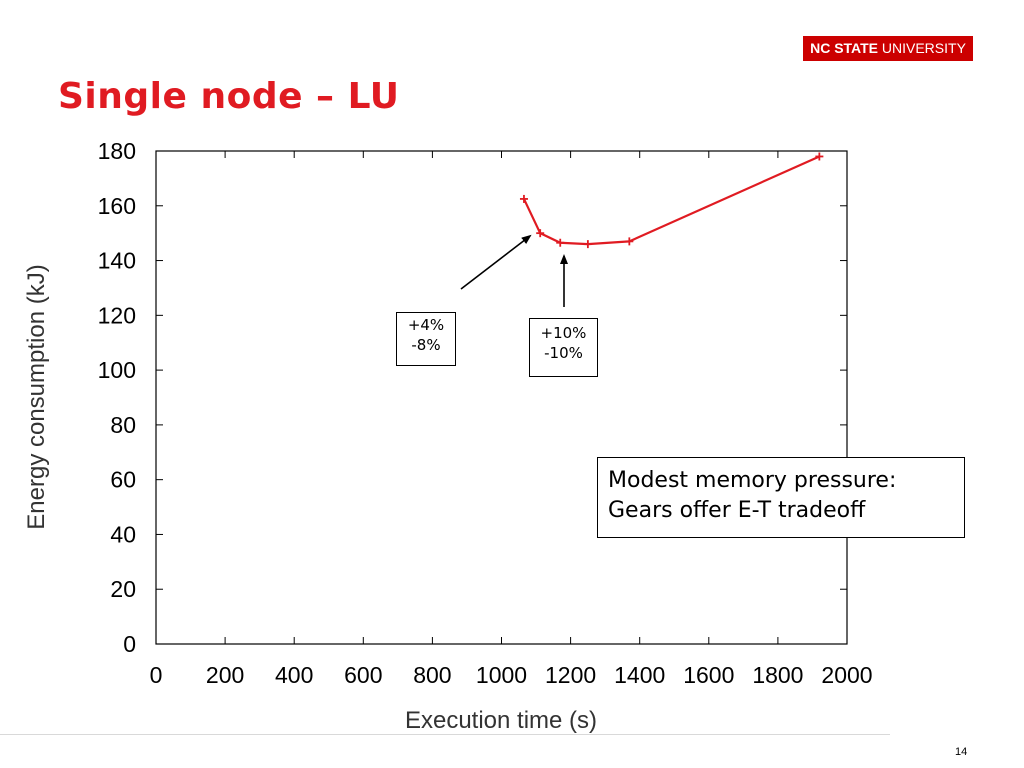 The image size is (1024, 768). I want to click on x-tick-label: 1800, so click(777, 675).